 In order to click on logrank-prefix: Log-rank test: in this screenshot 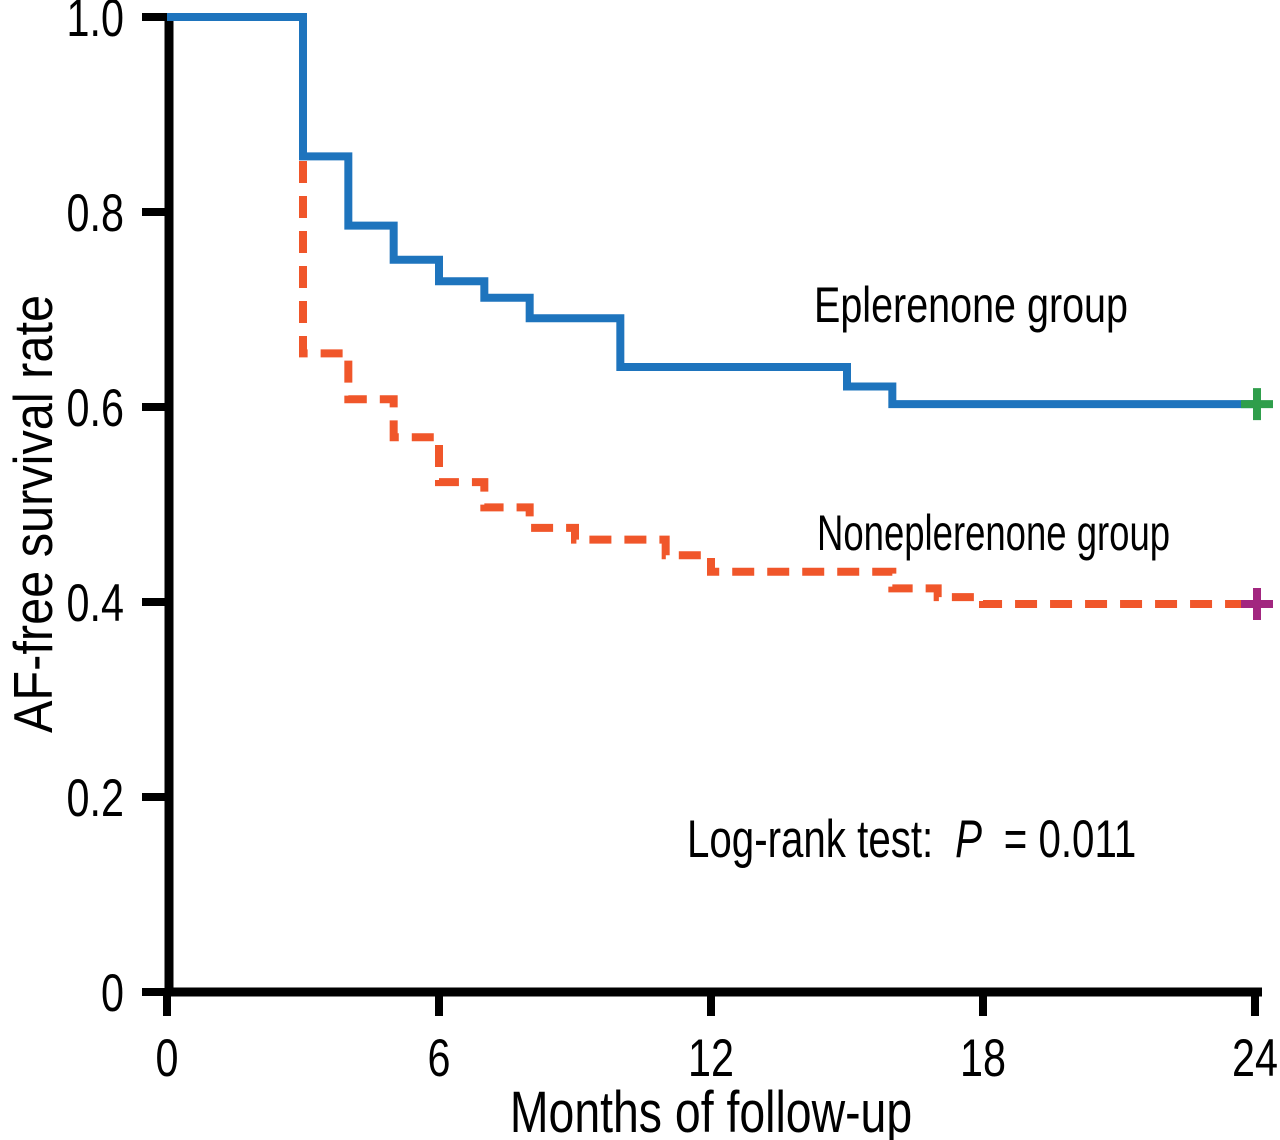, I will do `click(810, 839)`.